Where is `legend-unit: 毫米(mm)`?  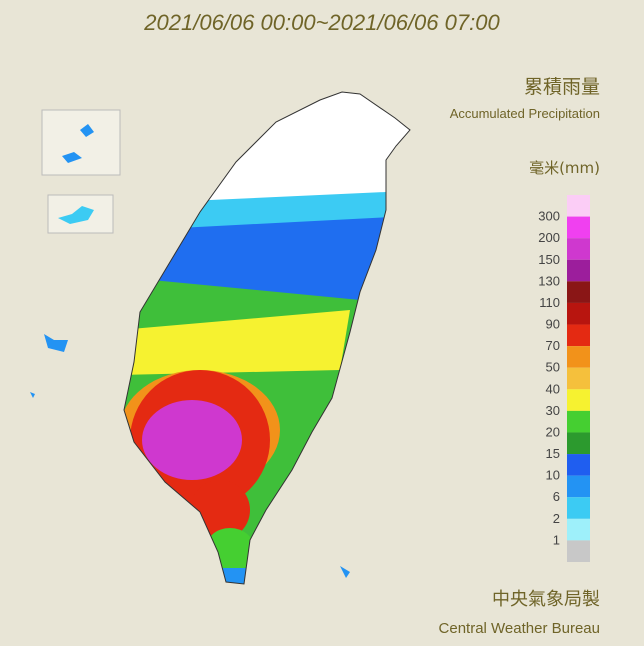
legend-unit: 毫米(mm) is located at coordinates (564, 168).